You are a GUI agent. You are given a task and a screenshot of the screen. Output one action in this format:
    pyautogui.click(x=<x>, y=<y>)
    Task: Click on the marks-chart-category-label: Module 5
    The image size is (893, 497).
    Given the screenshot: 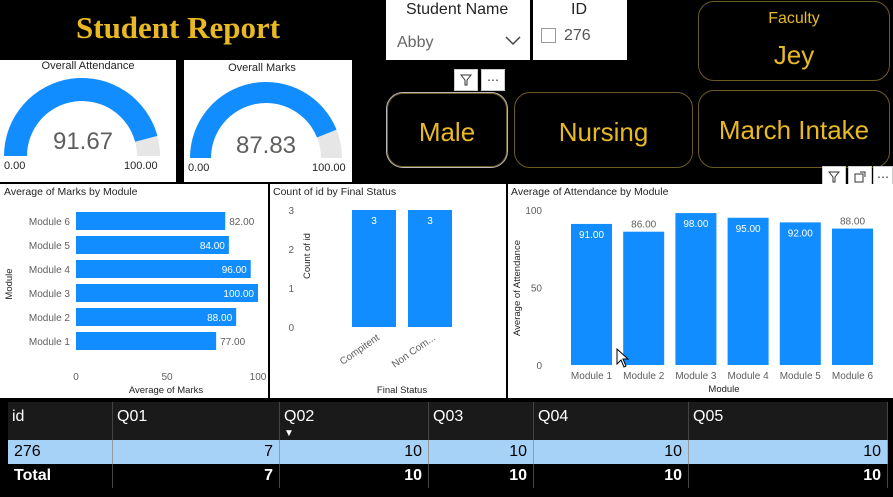 What is the action you would take?
    pyautogui.click(x=50, y=246)
    